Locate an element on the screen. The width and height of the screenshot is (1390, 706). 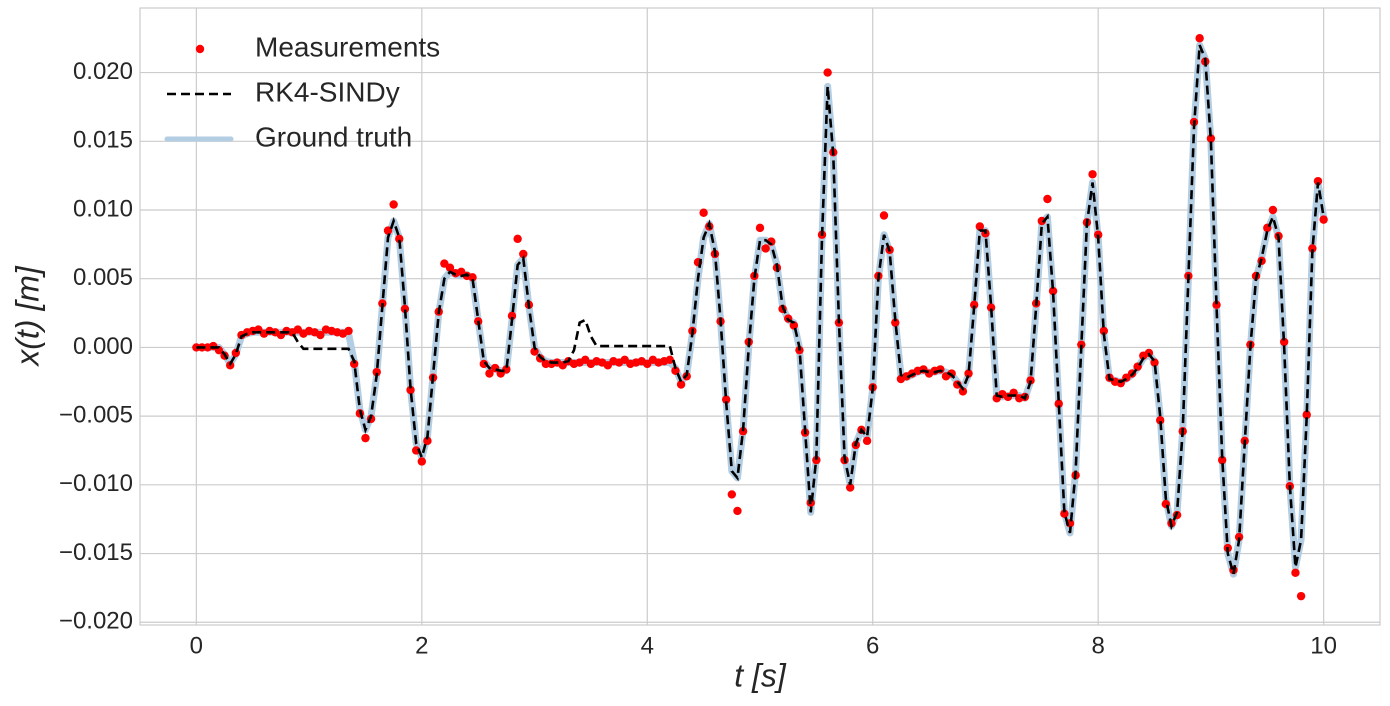
y-tick-label: 0.010 is located at coordinates (103, 208).